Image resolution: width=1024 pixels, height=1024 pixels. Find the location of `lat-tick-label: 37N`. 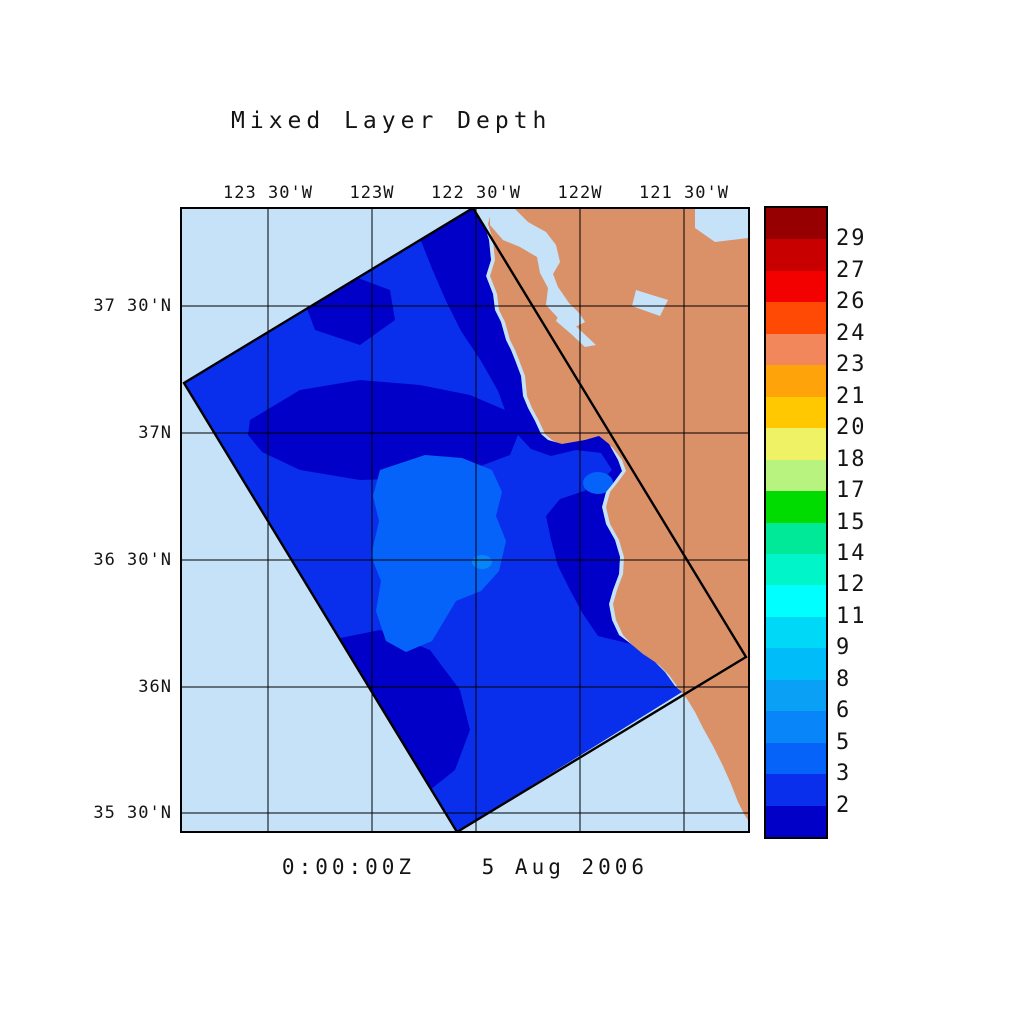

lat-tick-label: 37N is located at coordinates (155, 433).